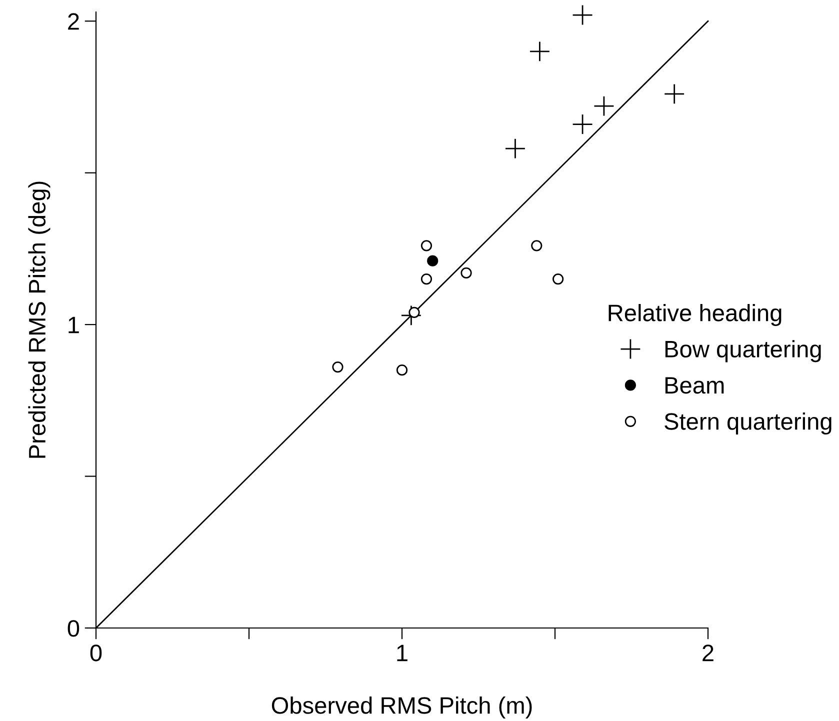 This screenshot has width=839, height=721. I want to click on legend-label: Beam, so click(694, 385).